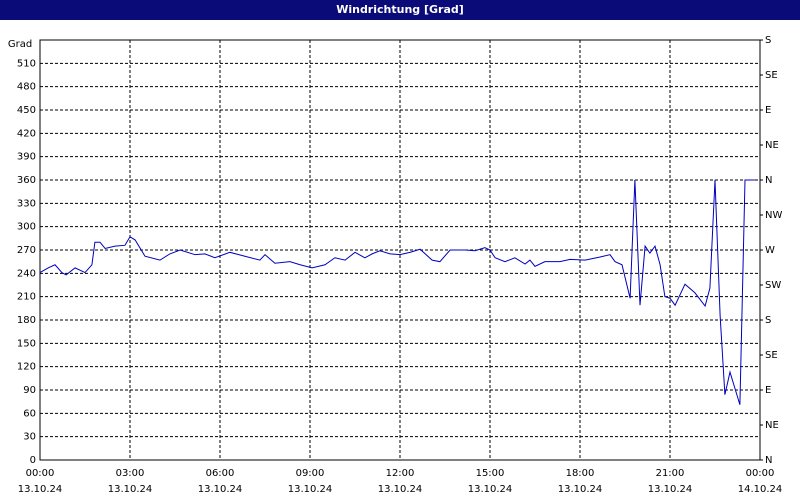  I want to click on x-tick-label: 12:00, so click(400, 473).